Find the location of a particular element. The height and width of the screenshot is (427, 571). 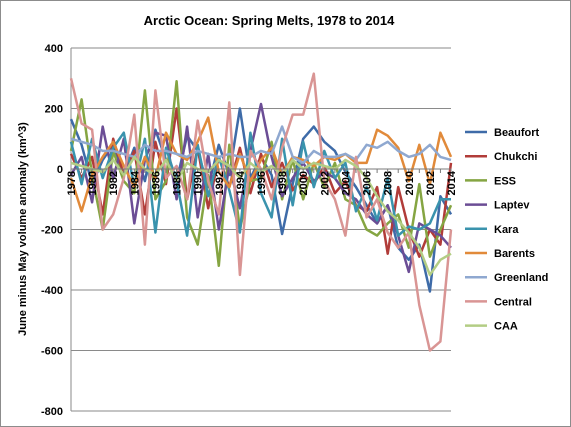

legend-label: Laptev is located at coordinates (512, 206).